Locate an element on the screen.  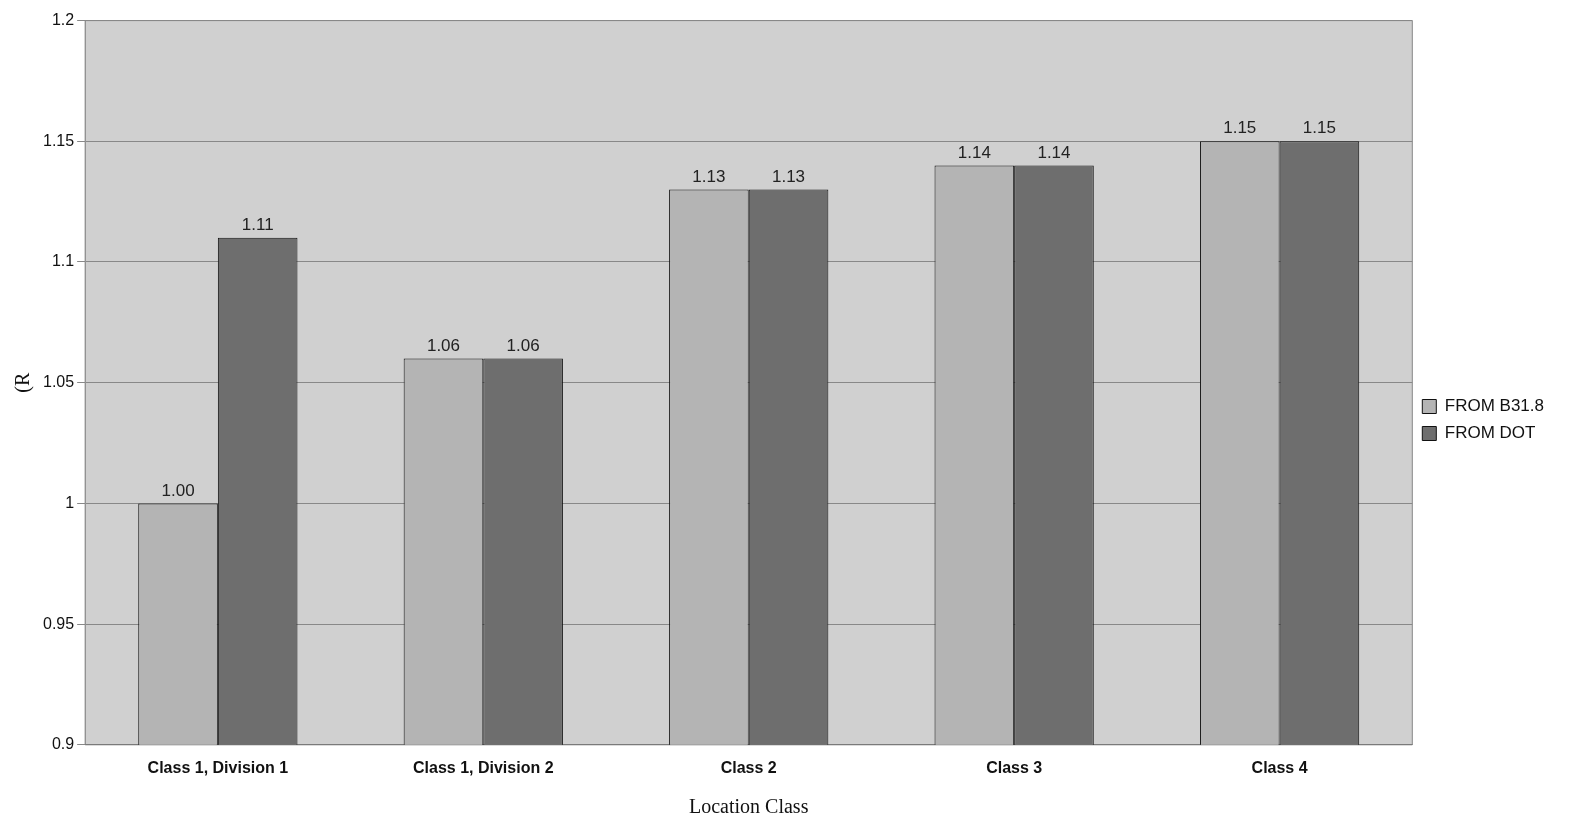
x-axis-title: Location Class is located at coordinates (749, 806).